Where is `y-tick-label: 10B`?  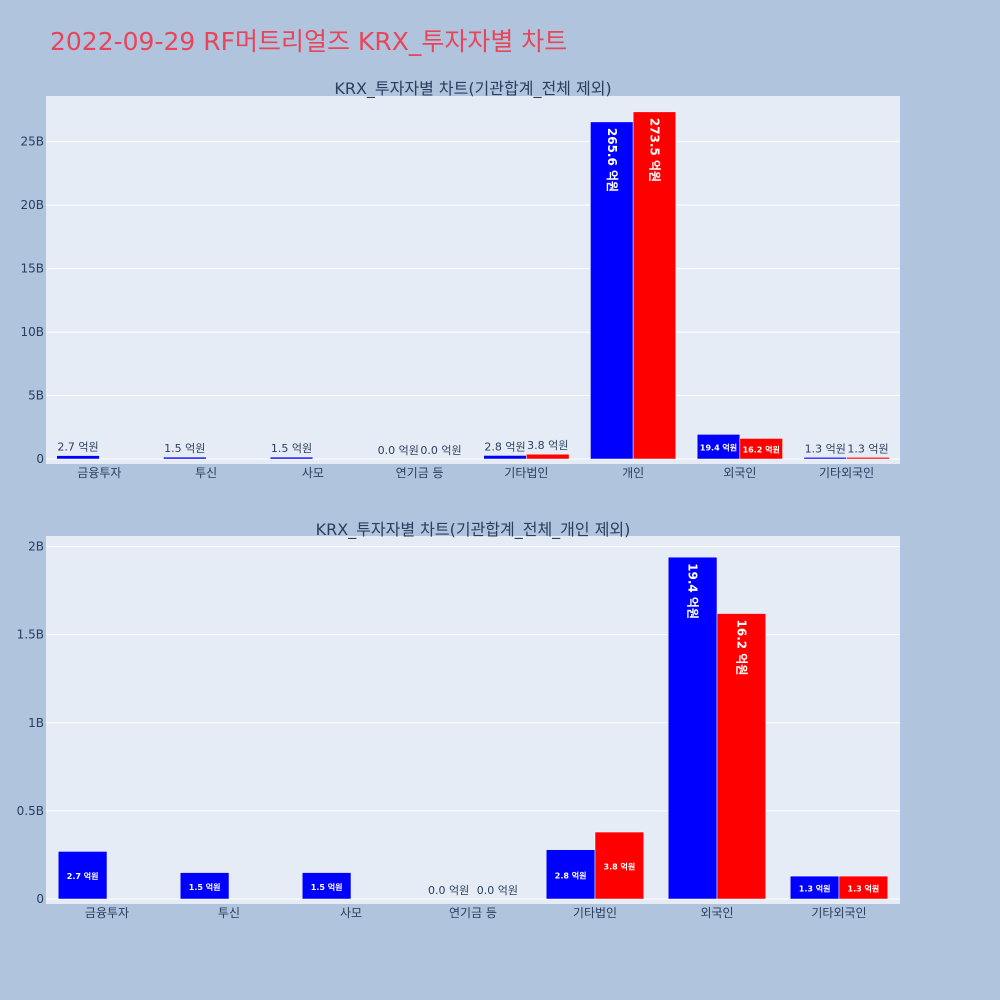 y-tick-label: 10B is located at coordinates (32, 332).